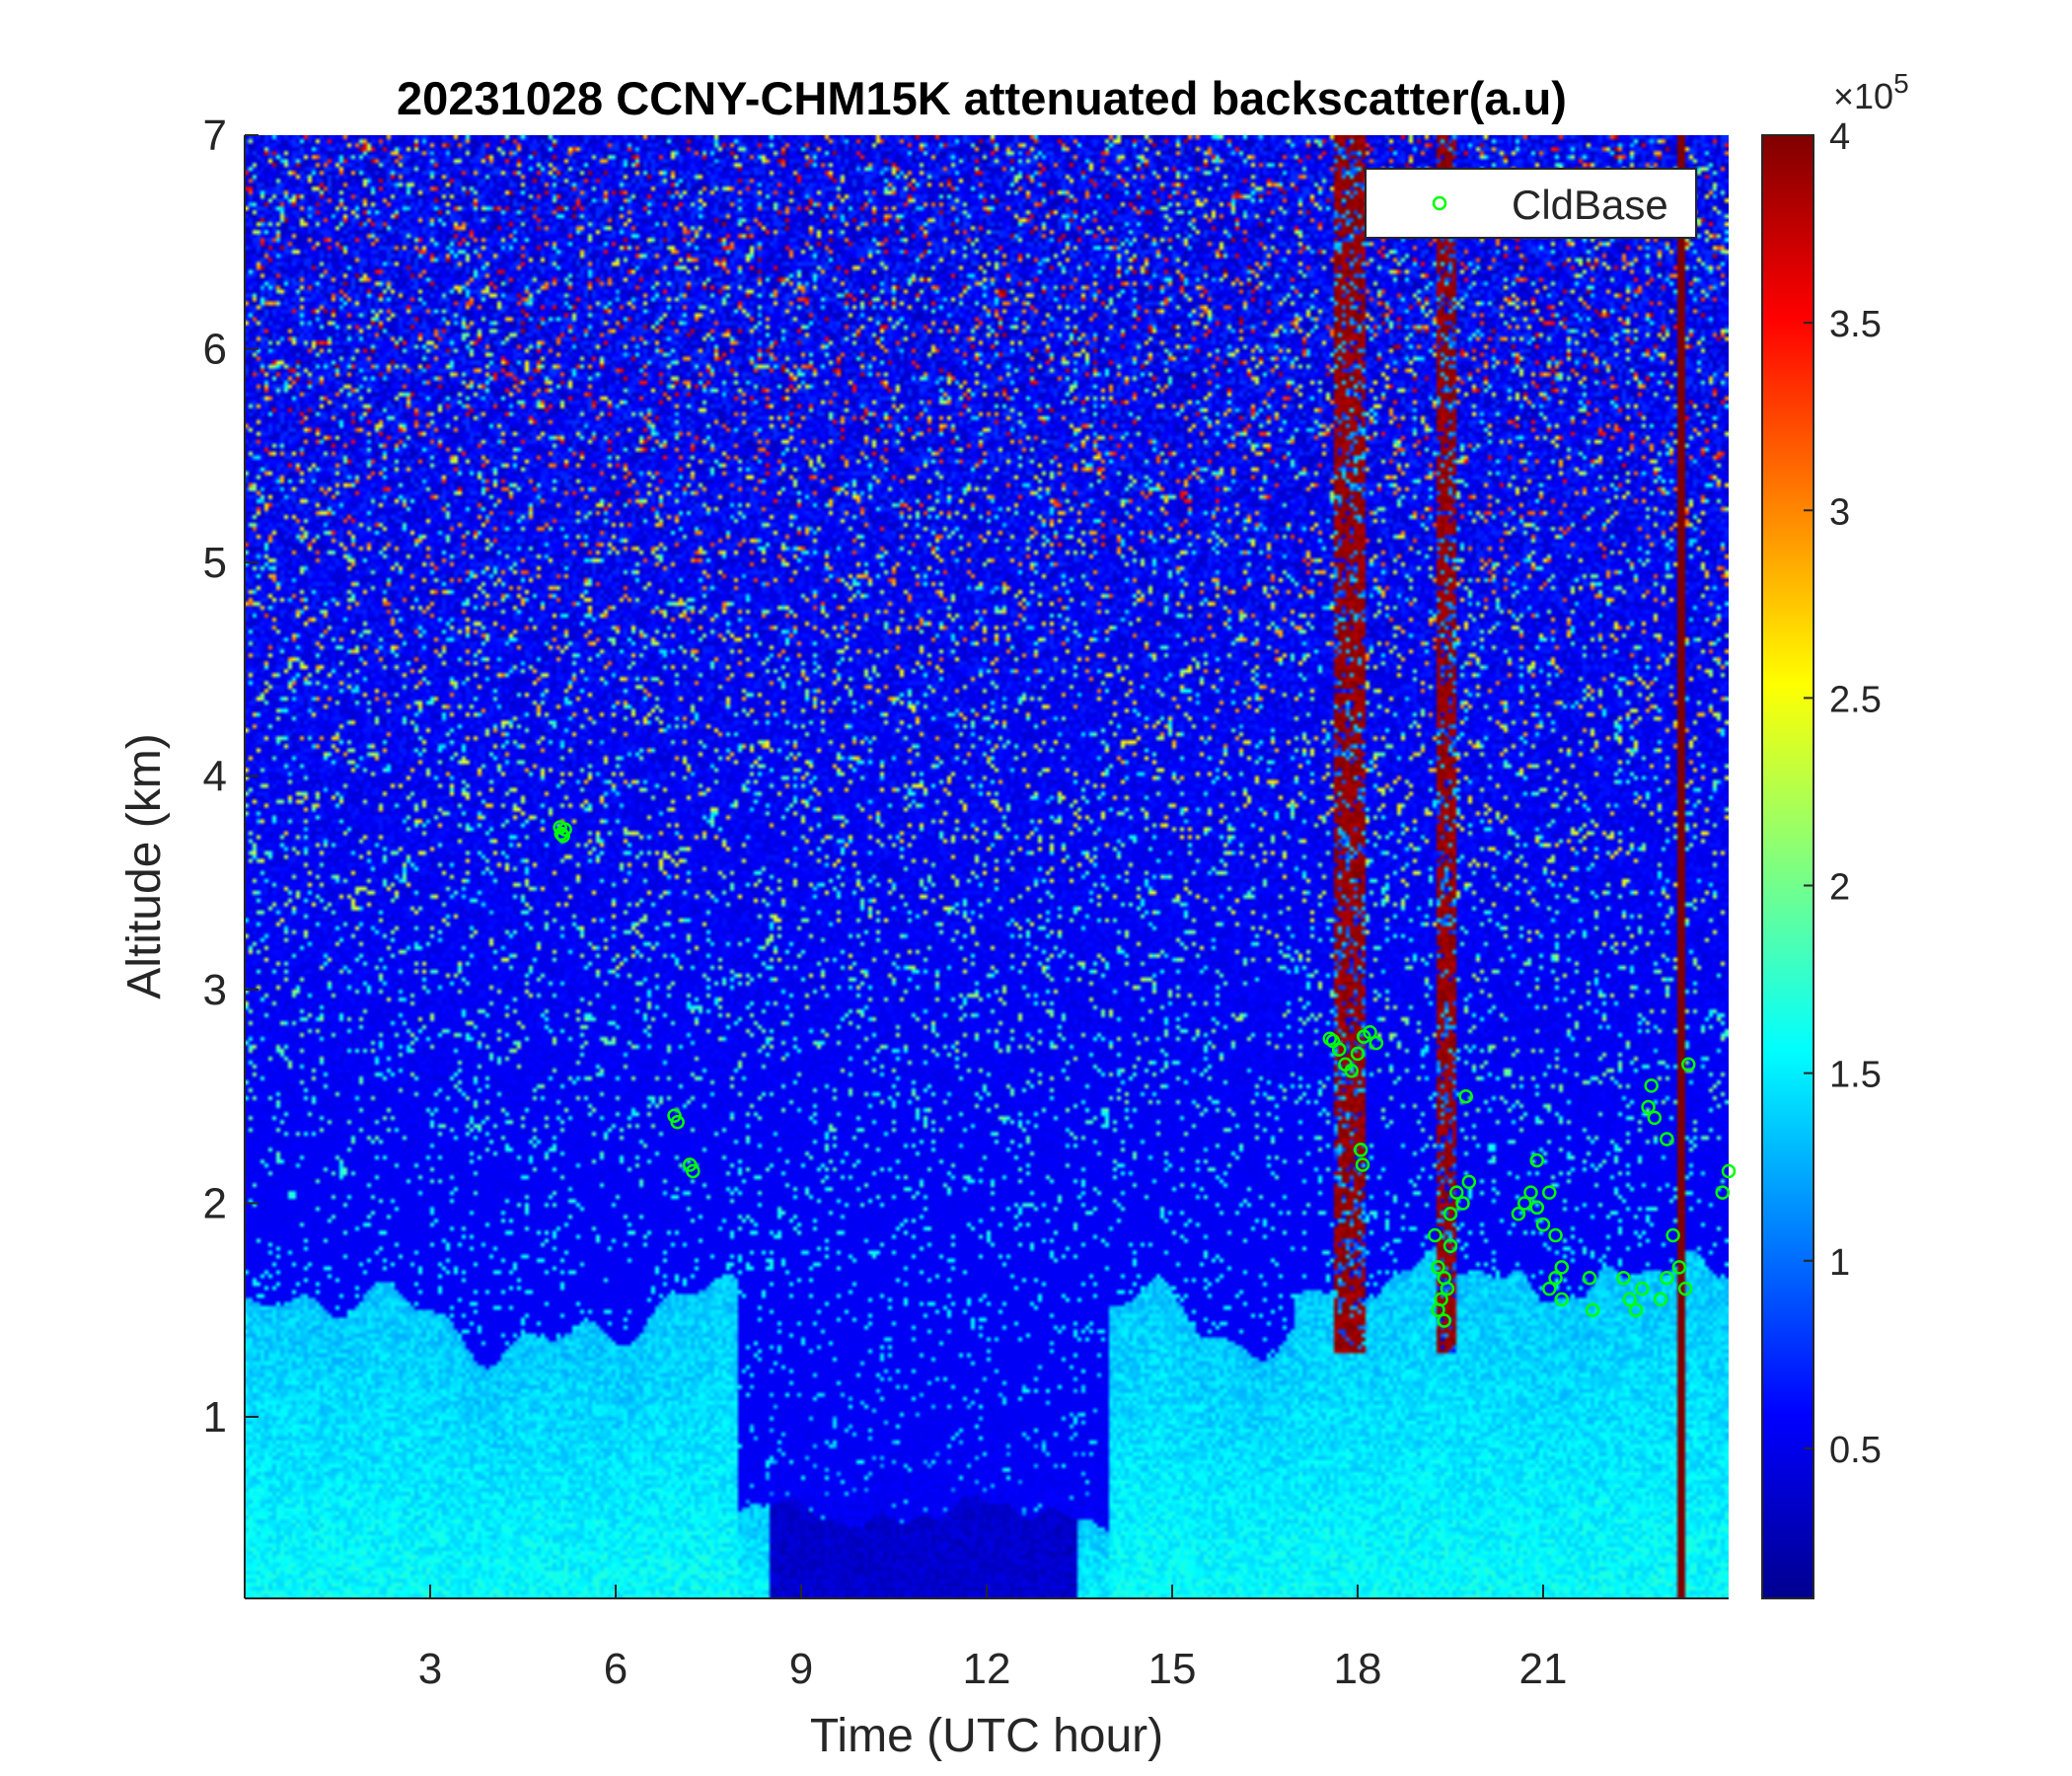 The width and height of the screenshot is (2072, 1776). Describe the element at coordinates (215, 349) in the screenshot. I see `y-tick-label: 6` at that location.